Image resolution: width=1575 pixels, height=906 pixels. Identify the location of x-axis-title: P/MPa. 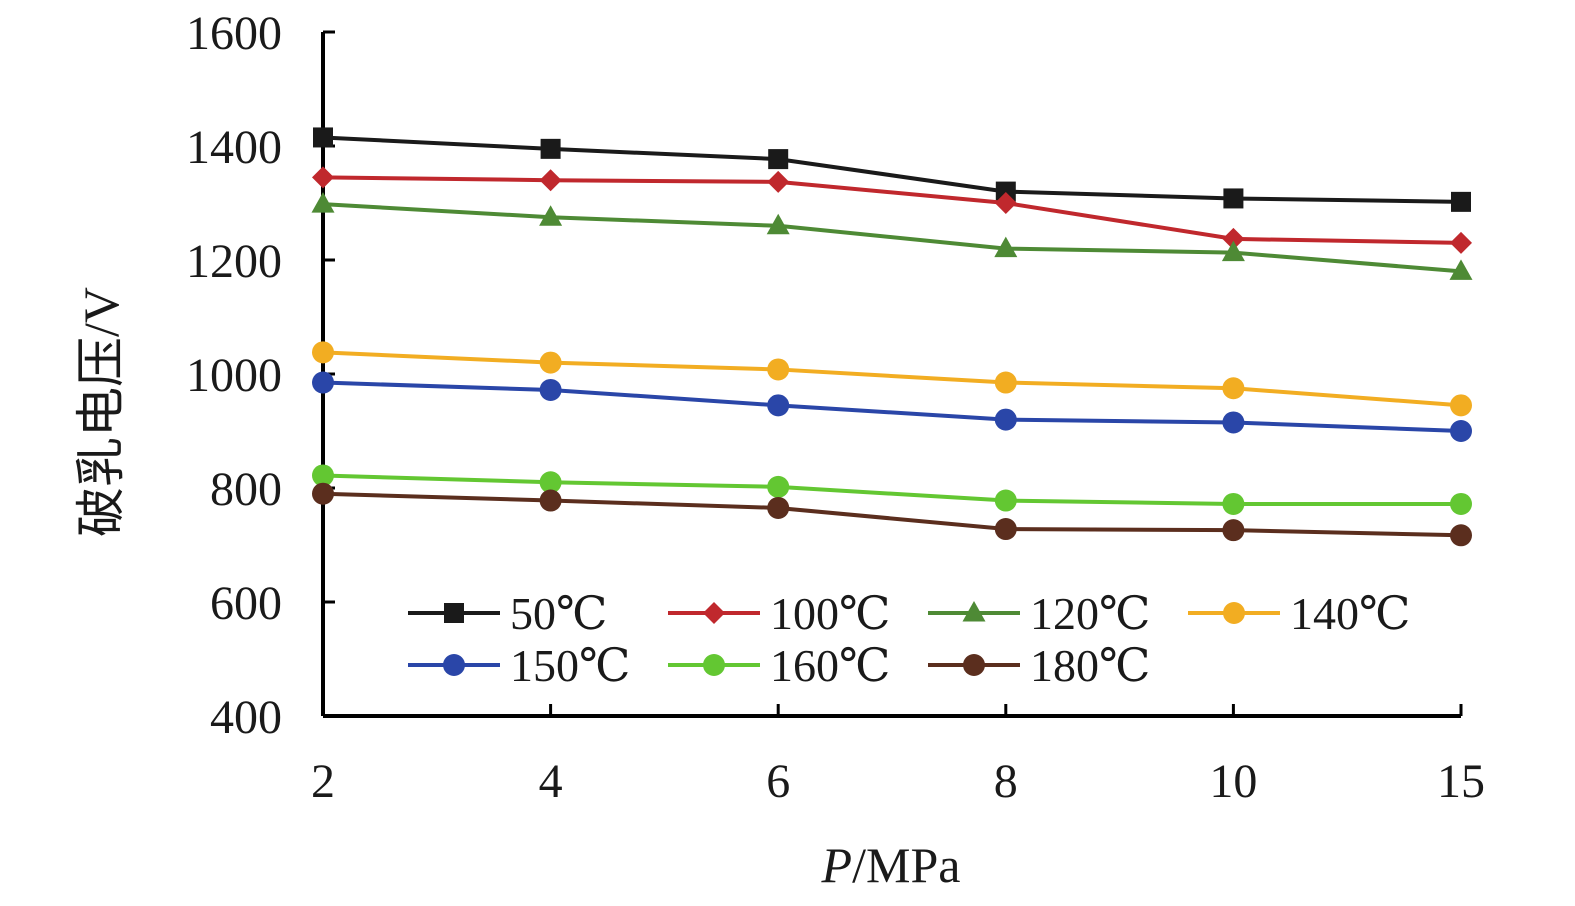
(891, 865).